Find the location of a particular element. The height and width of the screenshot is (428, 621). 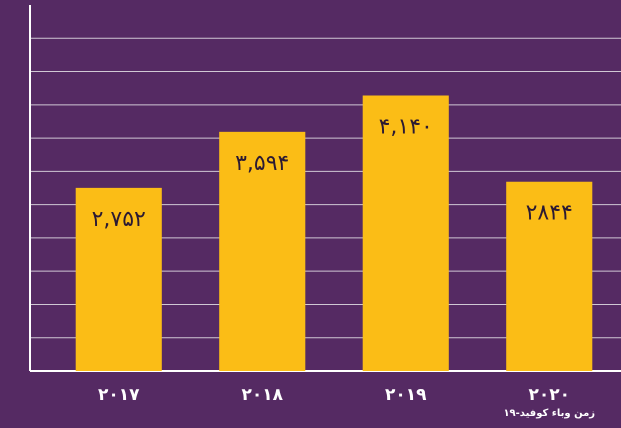

value-label: ۴,۱۴۰ is located at coordinates (406, 127).